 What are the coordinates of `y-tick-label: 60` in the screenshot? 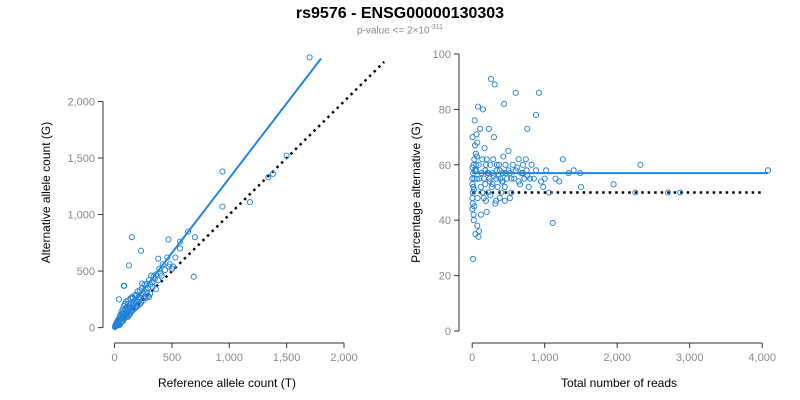 It's located at (445, 166).